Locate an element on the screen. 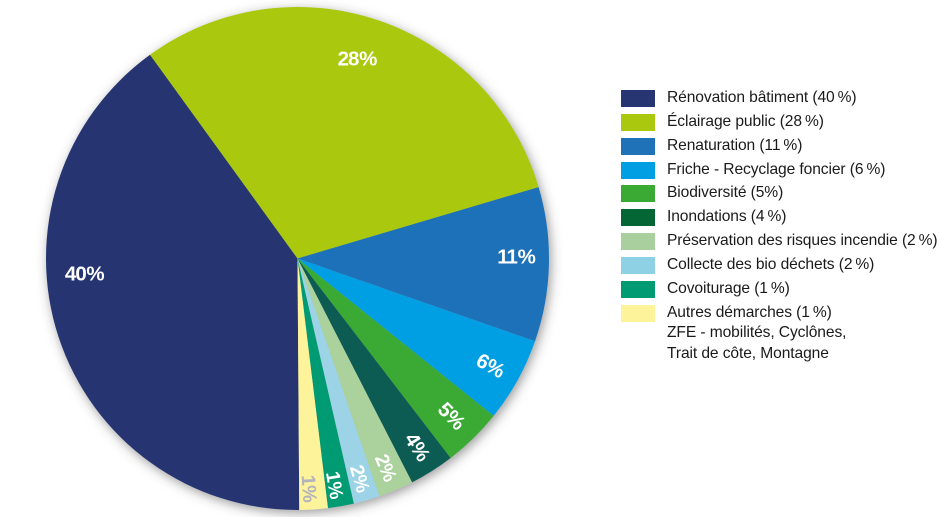 The height and width of the screenshot is (517, 941). svg-text: 40 % is located at coordinates (85, 274).